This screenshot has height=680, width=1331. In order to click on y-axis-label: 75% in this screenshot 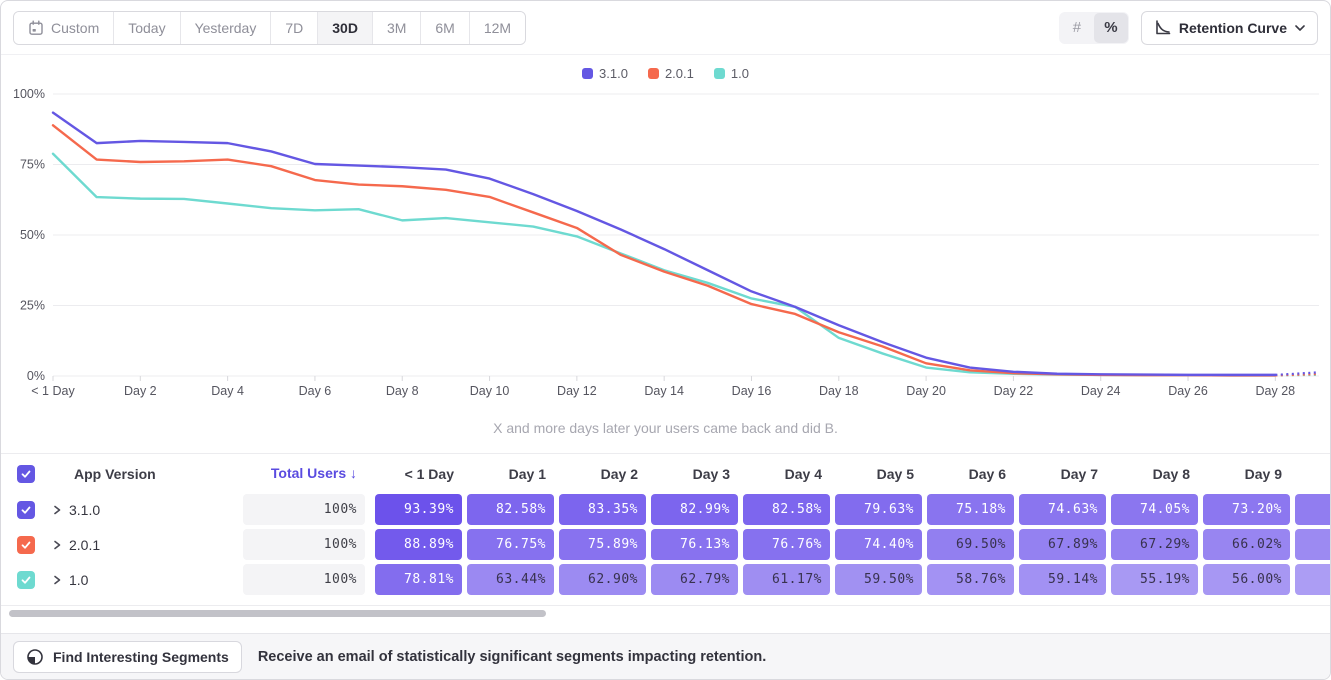, I will do `click(32, 165)`.